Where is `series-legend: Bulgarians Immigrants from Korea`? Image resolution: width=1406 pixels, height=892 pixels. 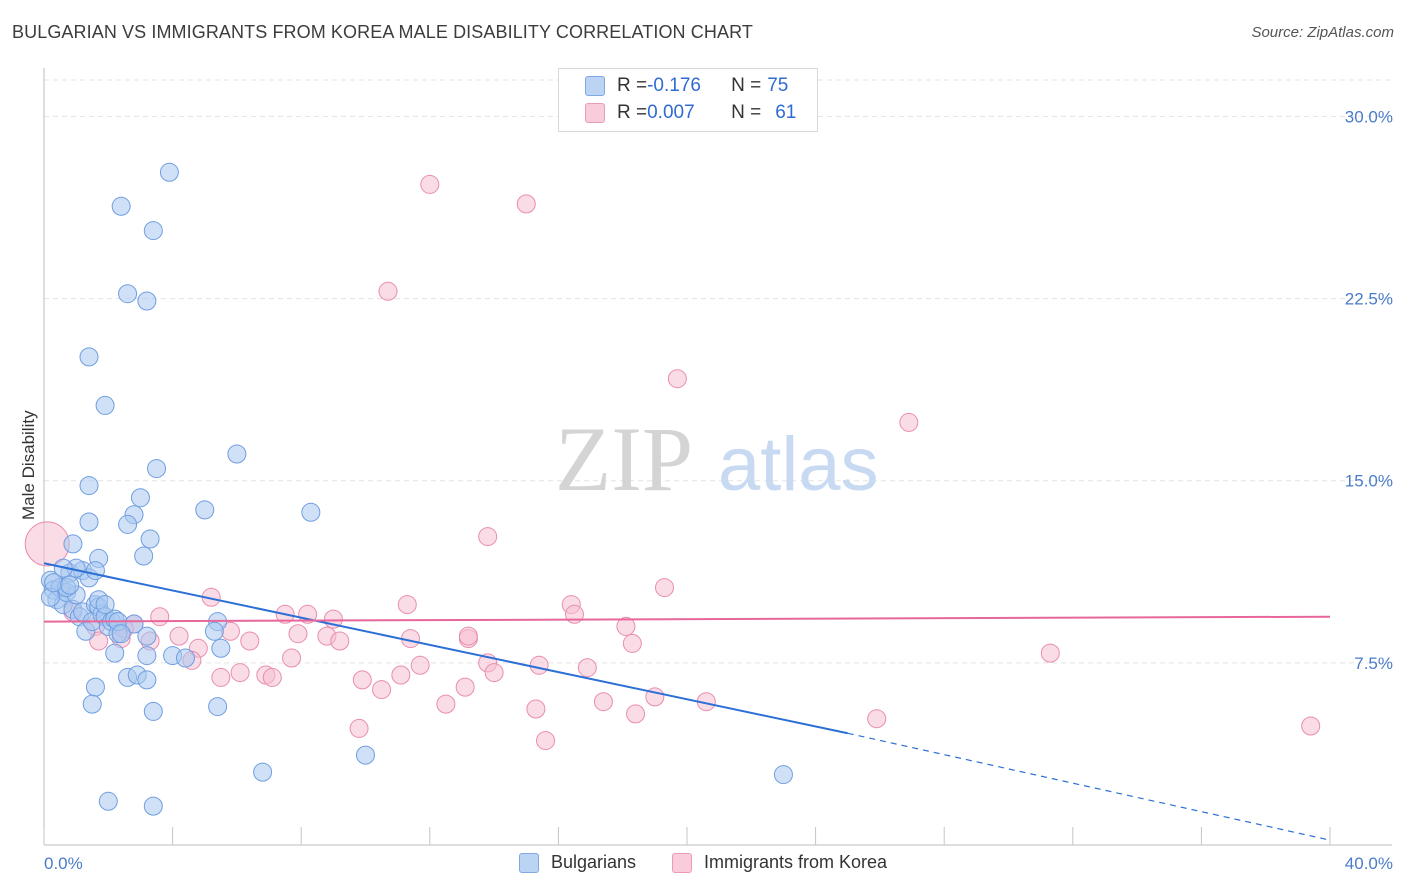
series-legend: Bulgarians Immigrants from Korea is located at coordinates (703, 862).